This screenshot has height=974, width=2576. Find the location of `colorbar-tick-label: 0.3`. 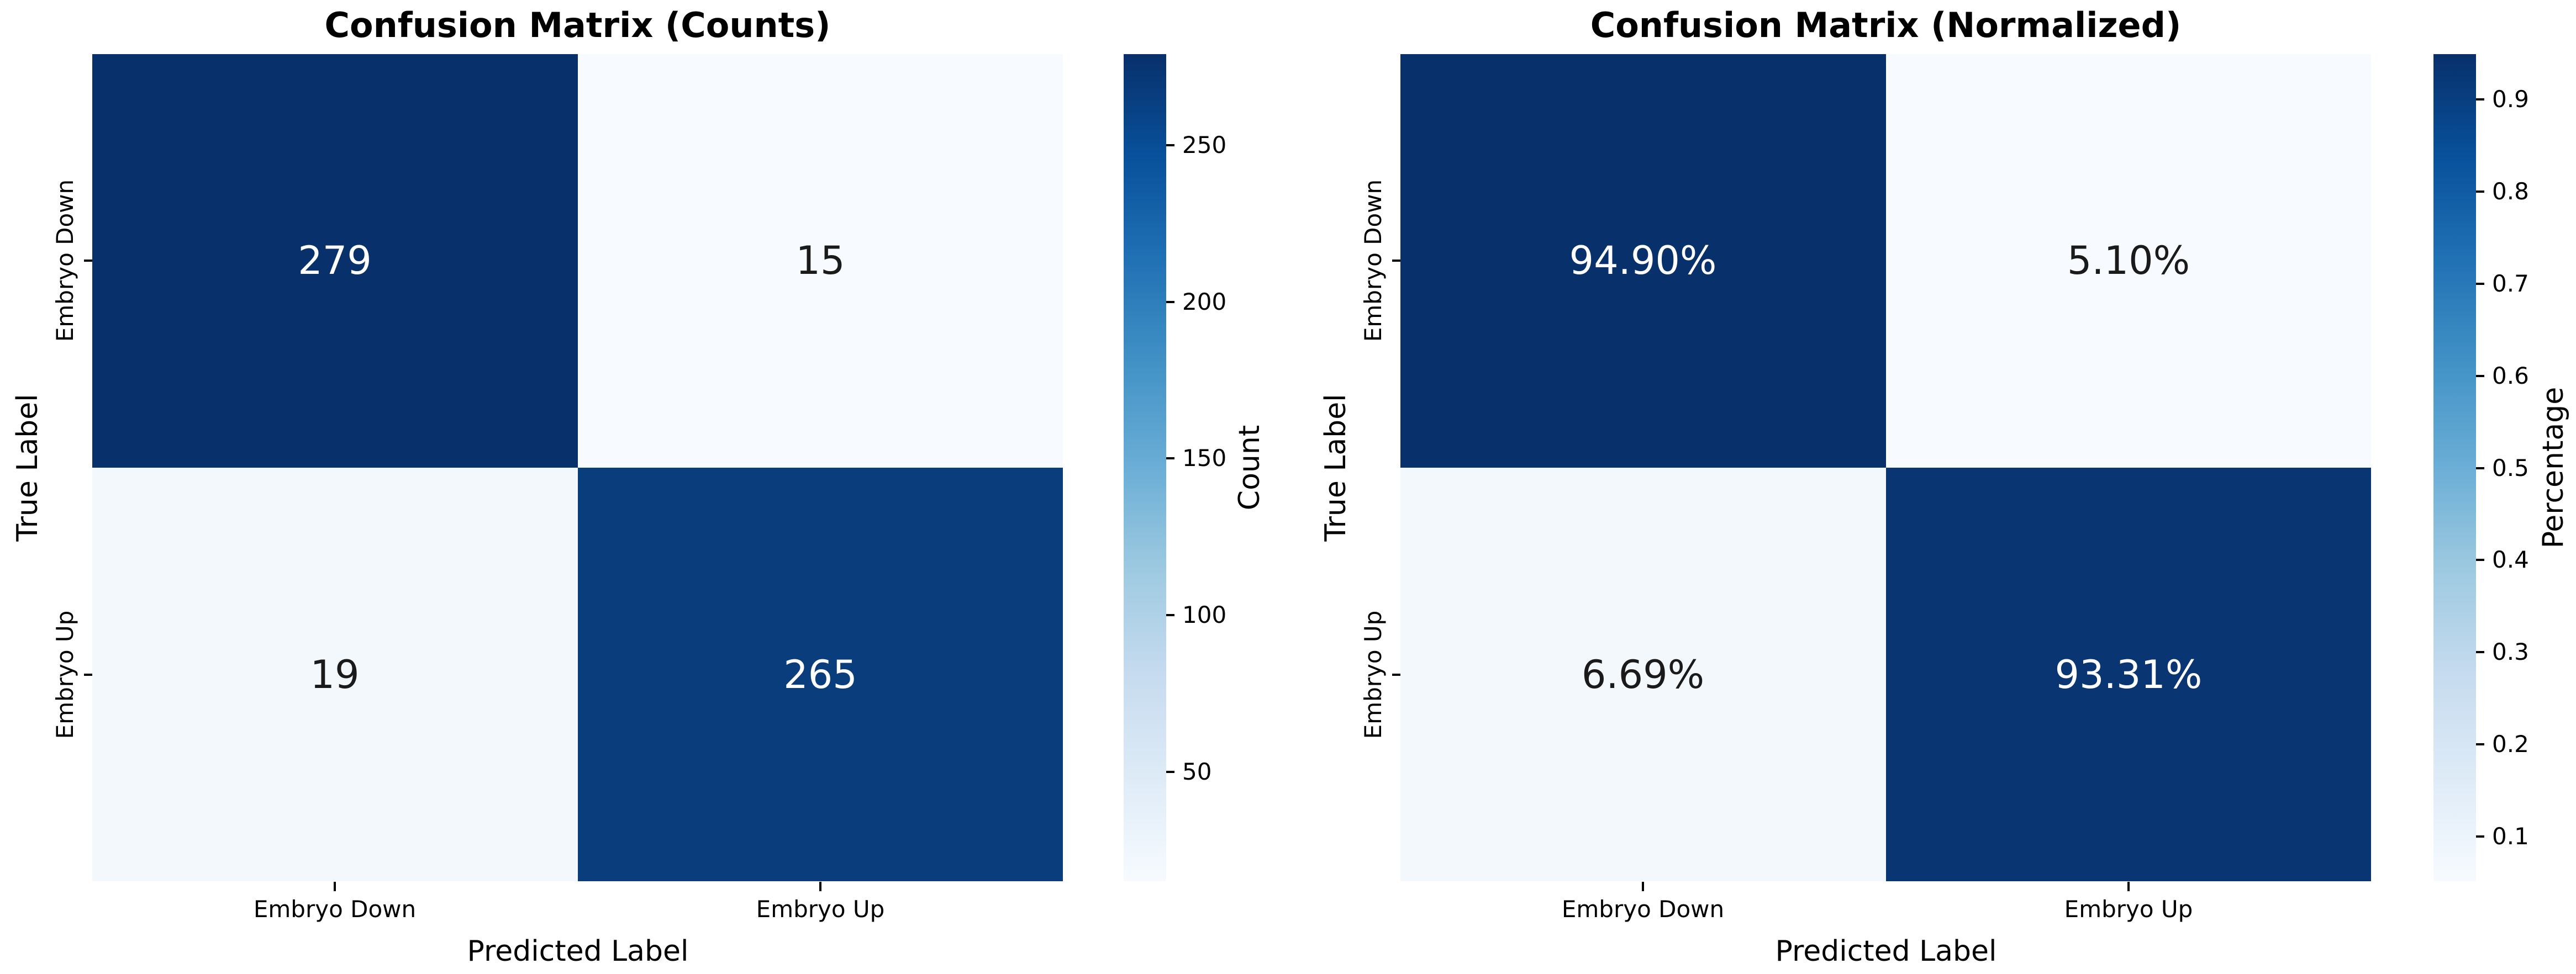

colorbar-tick-label: 0.3 is located at coordinates (2510, 651).